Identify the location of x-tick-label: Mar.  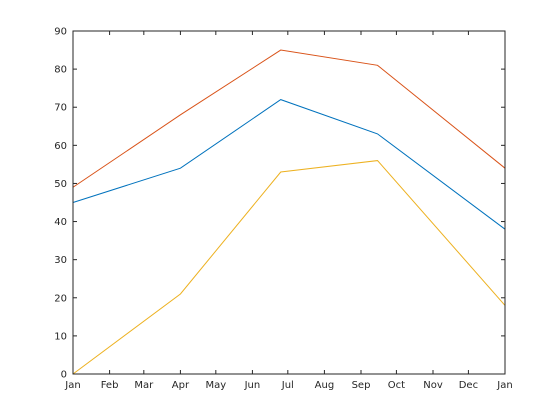
(144, 385).